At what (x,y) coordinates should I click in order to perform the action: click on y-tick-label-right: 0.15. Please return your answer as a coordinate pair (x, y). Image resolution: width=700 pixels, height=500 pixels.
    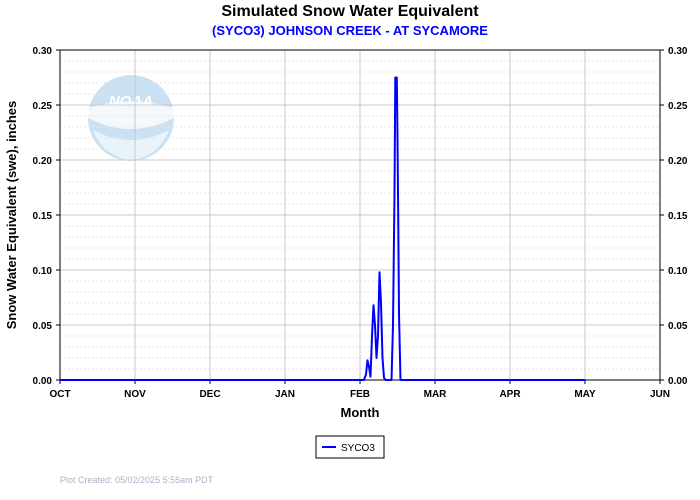
    Looking at the image, I should click on (678, 216).